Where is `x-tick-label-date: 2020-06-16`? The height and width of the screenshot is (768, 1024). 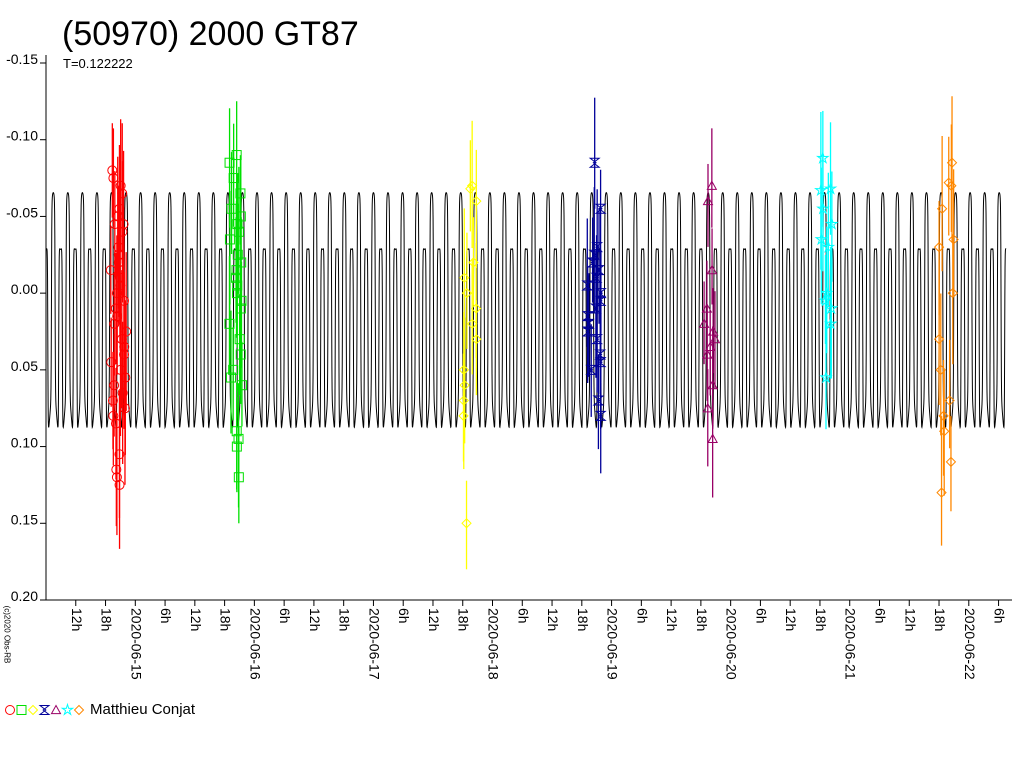
x-tick-label-date: 2020-06-16 is located at coordinates (255, 644).